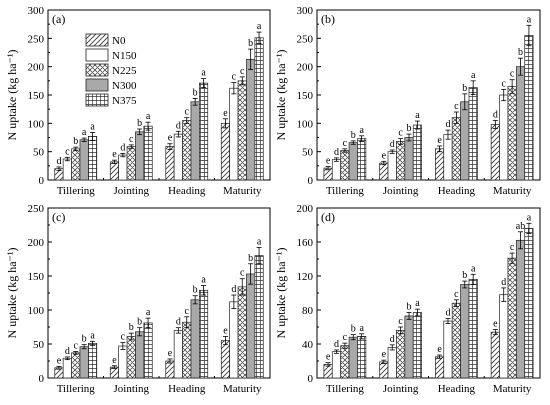 Image resolution: width=550 pixels, height=405 pixels. I want to click on y-tick-label: 120, so click(305, 277).